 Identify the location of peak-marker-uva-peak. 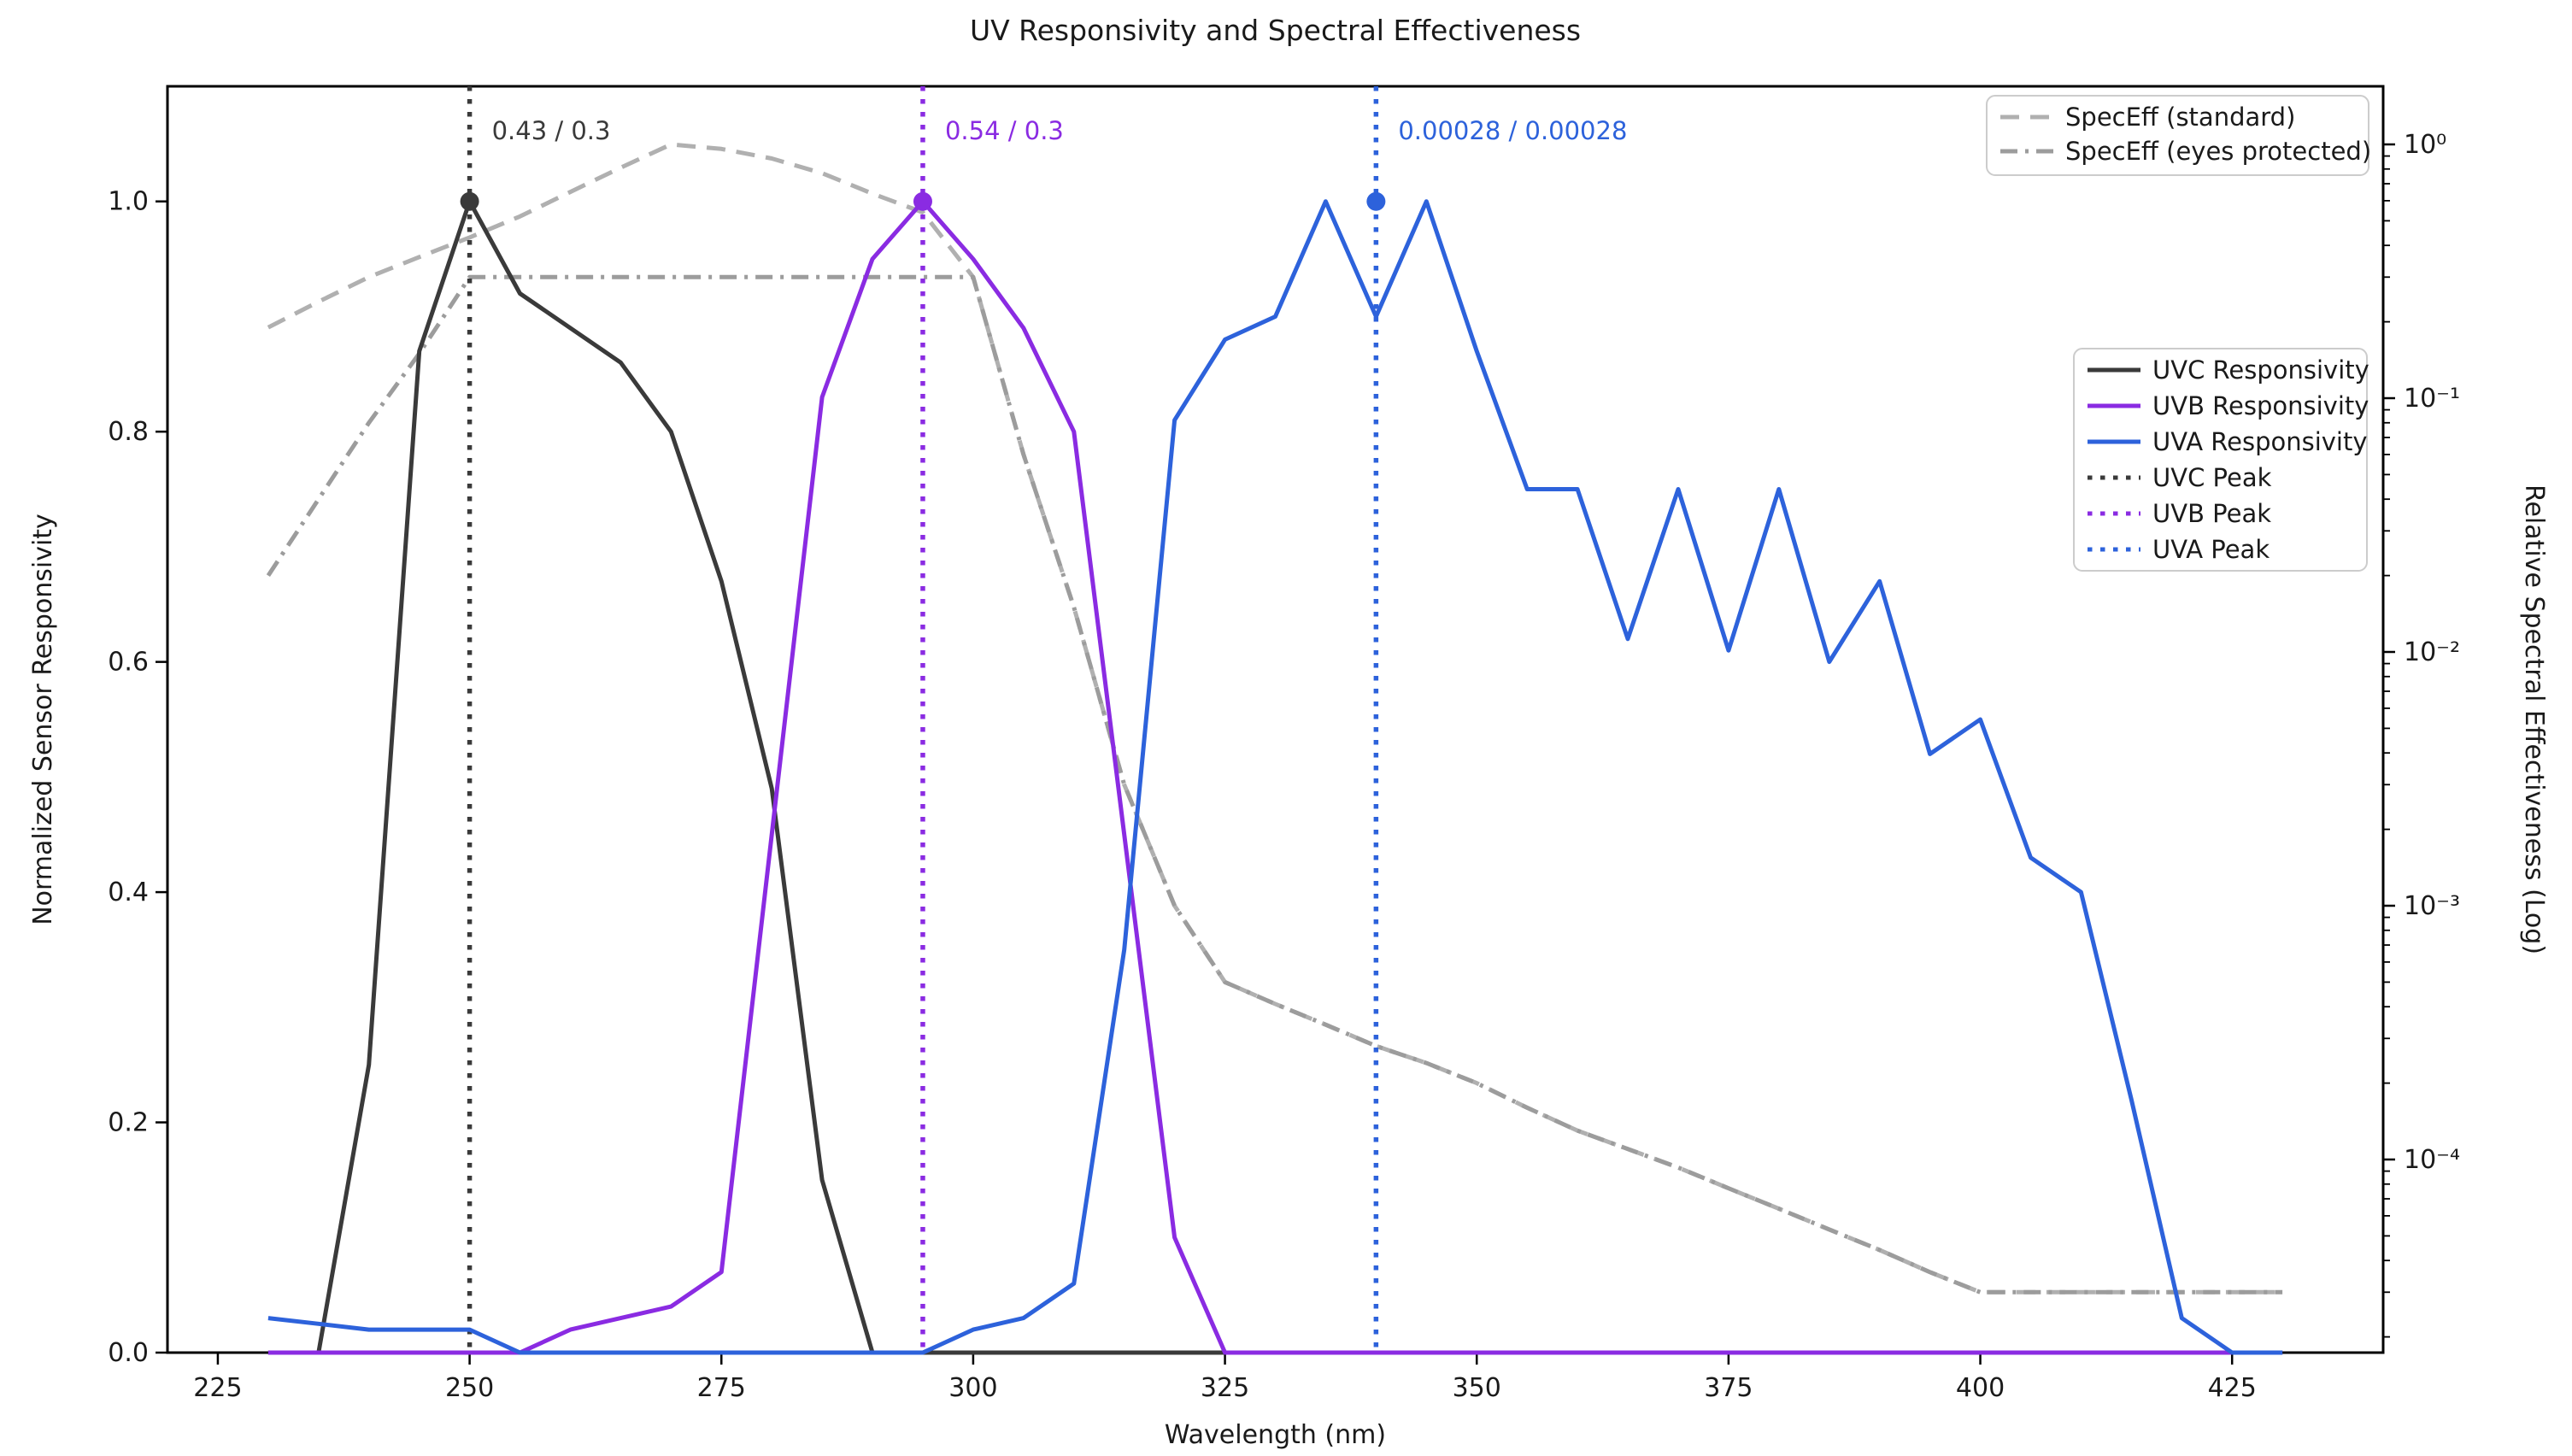
(1376, 201).